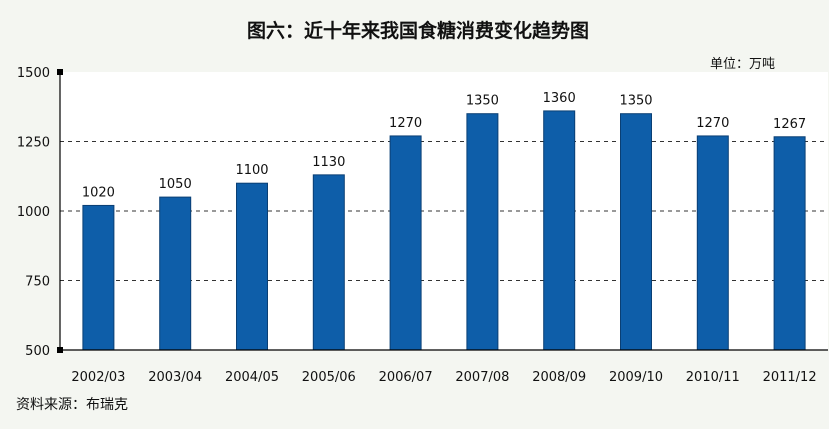  I want to click on x-tick-label: 2008/09, so click(559, 377).